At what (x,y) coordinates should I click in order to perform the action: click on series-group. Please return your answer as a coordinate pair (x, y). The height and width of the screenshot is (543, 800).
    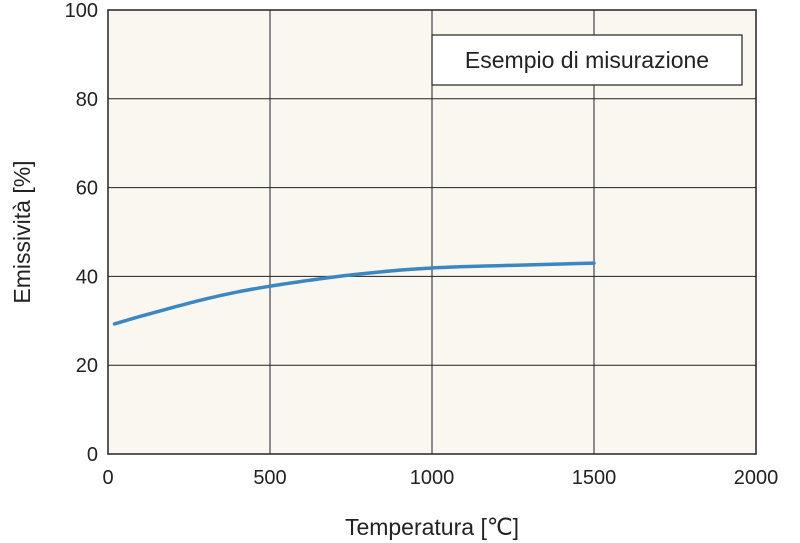
    Looking at the image, I should click on (354, 293).